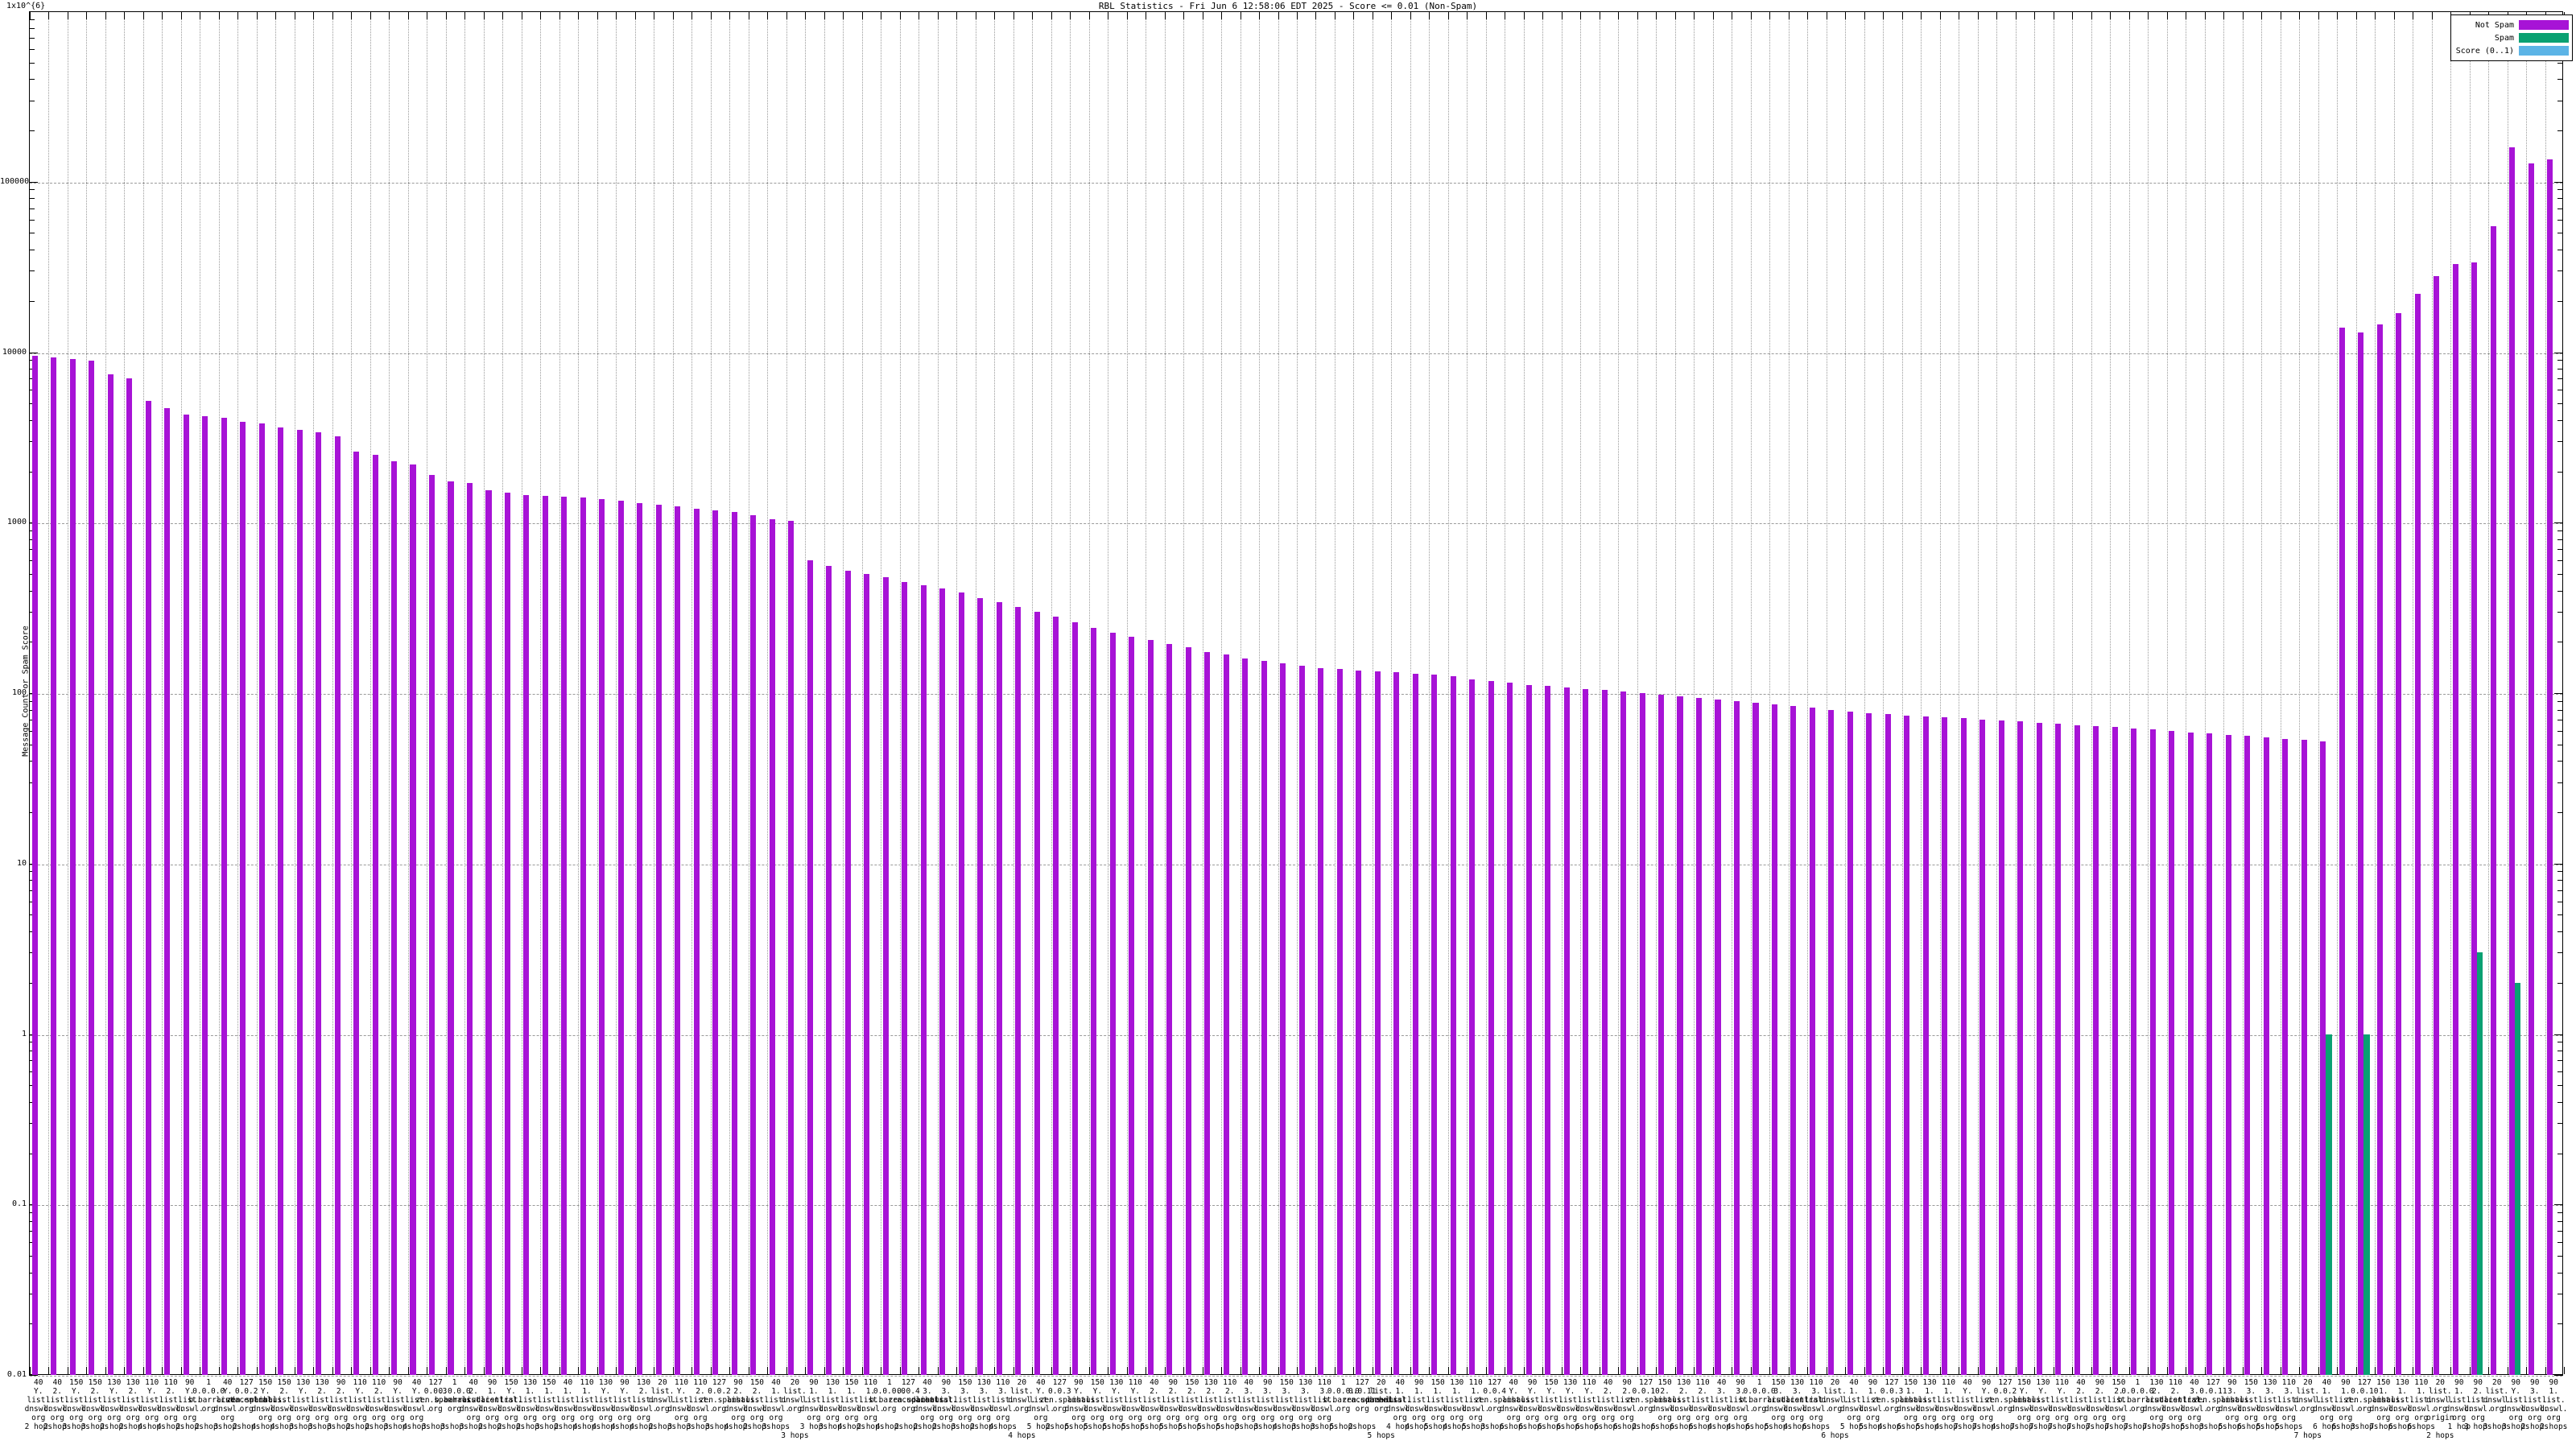 This screenshot has width=2576, height=1449. What do you see at coordinates (1362, 1391) in the screenshot?
I see `x-axis-label-line: 0.0.11` at bounding box center [1362, 1391].